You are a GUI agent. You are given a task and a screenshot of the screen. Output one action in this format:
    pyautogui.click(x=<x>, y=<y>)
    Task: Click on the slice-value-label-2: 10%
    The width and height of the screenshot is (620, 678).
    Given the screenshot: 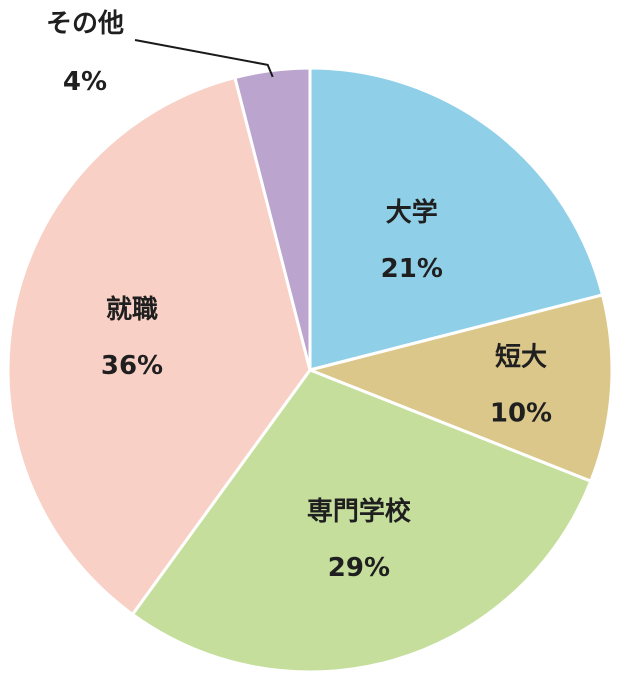 What is the action you would take?
    pyautogui.click(x=521, y=413)
    